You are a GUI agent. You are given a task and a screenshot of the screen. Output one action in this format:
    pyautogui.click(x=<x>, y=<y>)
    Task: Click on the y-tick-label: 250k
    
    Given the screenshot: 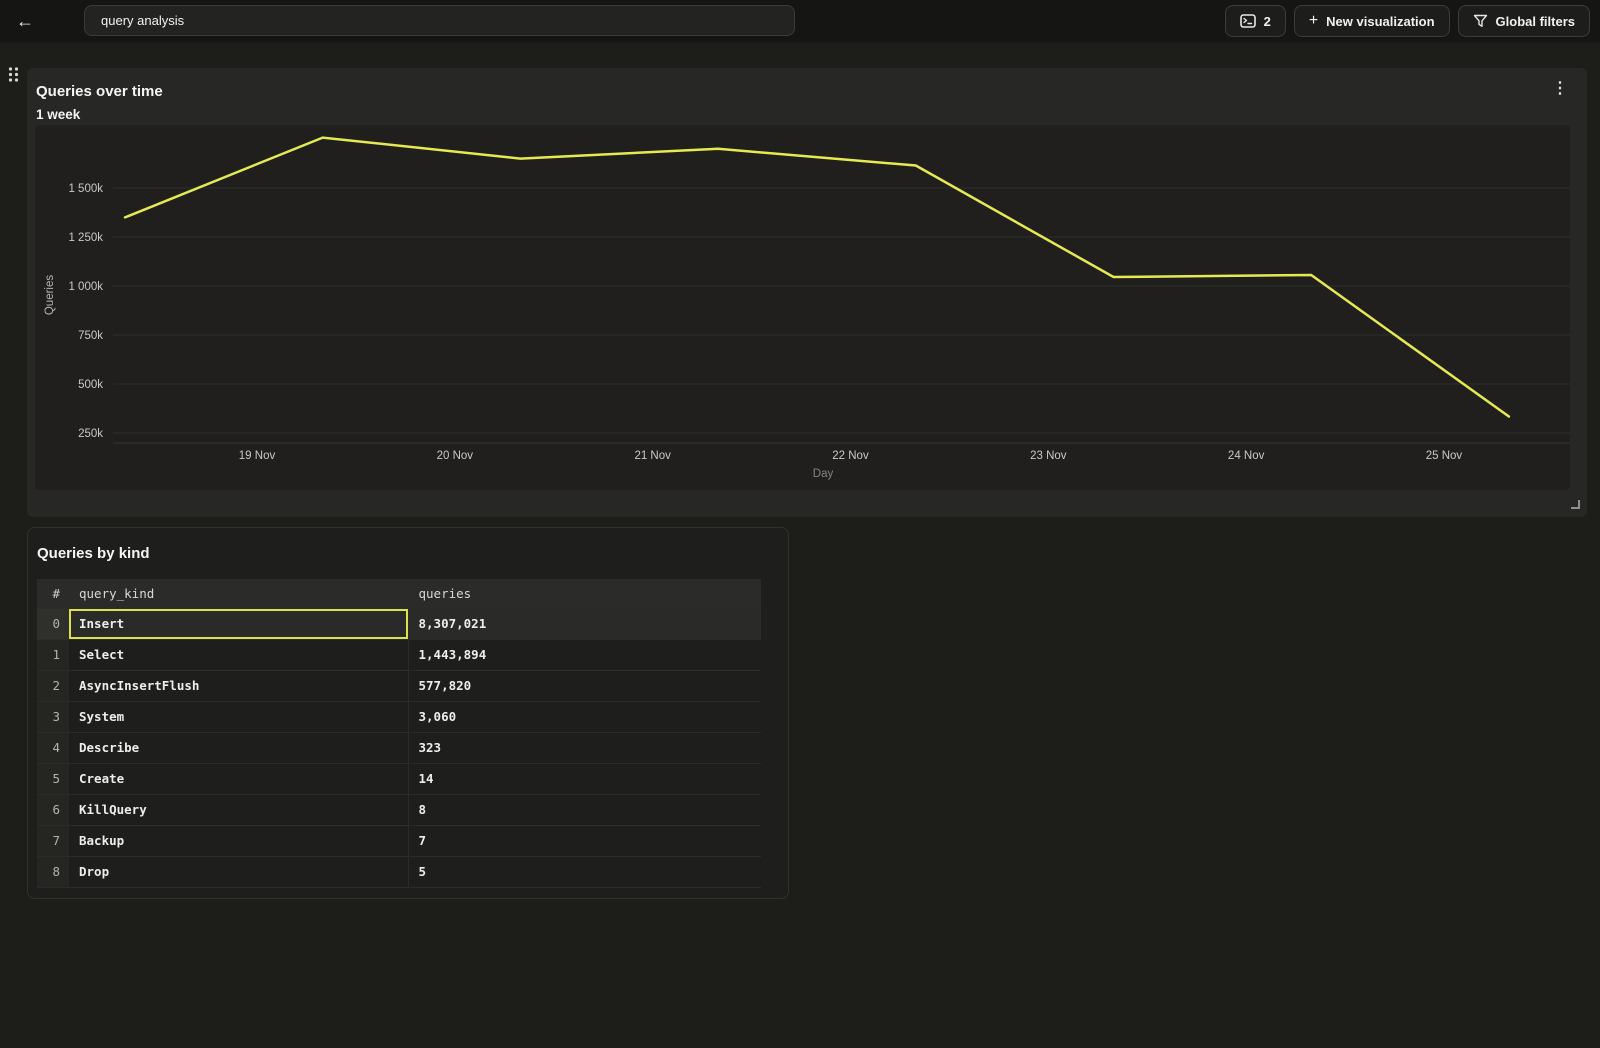 What is the action you would take?
    pyautogui.click(x=90, y=434)
    